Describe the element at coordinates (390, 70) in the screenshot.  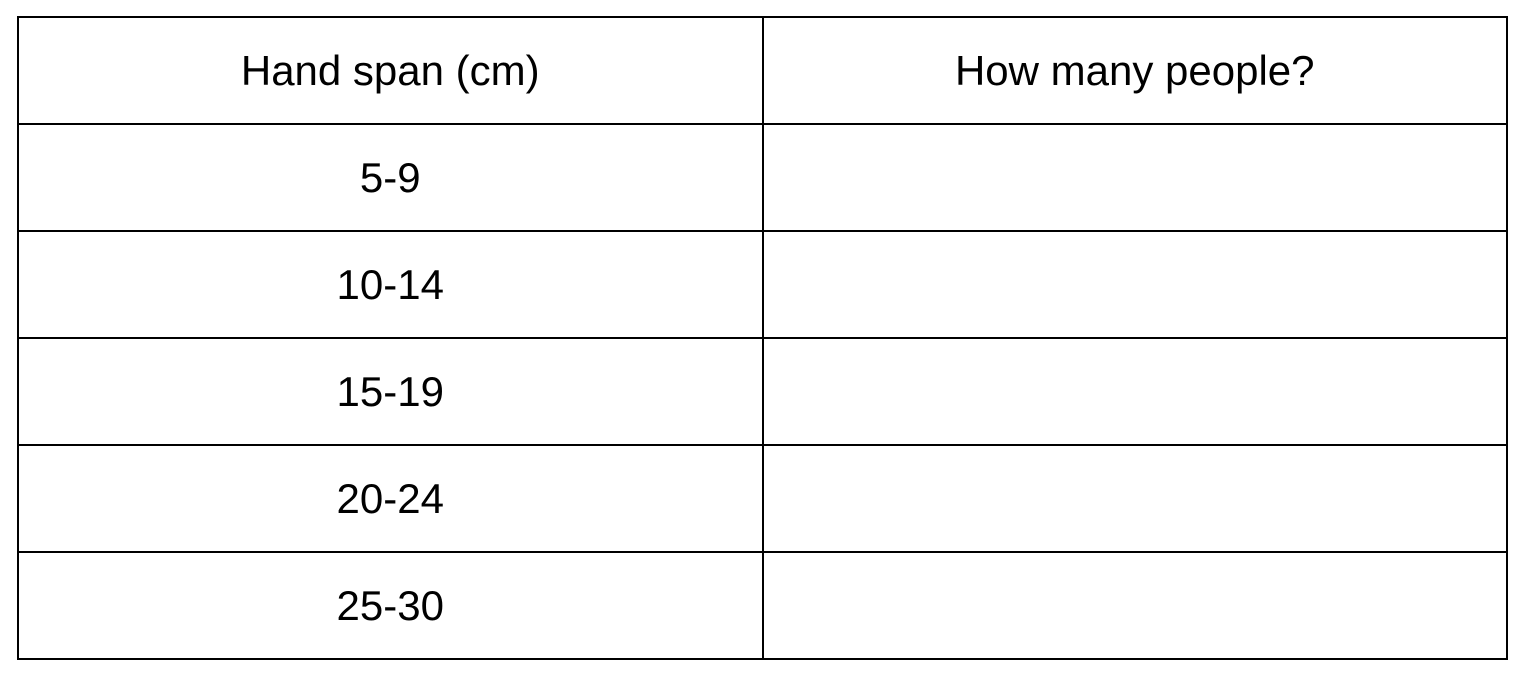
I see `header-cell-hand-span: Hand span (cm)` at that location.